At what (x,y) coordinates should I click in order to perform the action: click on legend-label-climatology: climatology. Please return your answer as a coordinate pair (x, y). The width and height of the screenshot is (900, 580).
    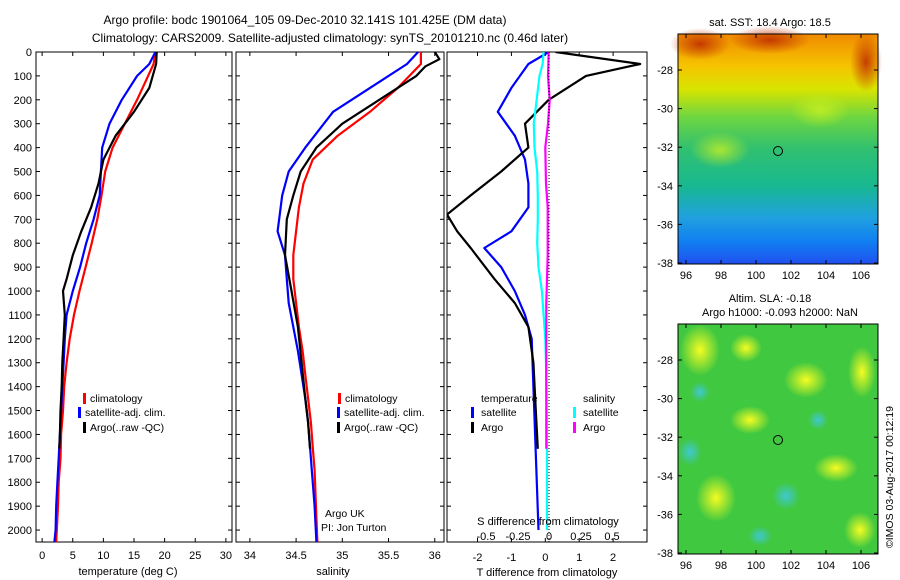
    Looking at the image, I should click on (371, 399).